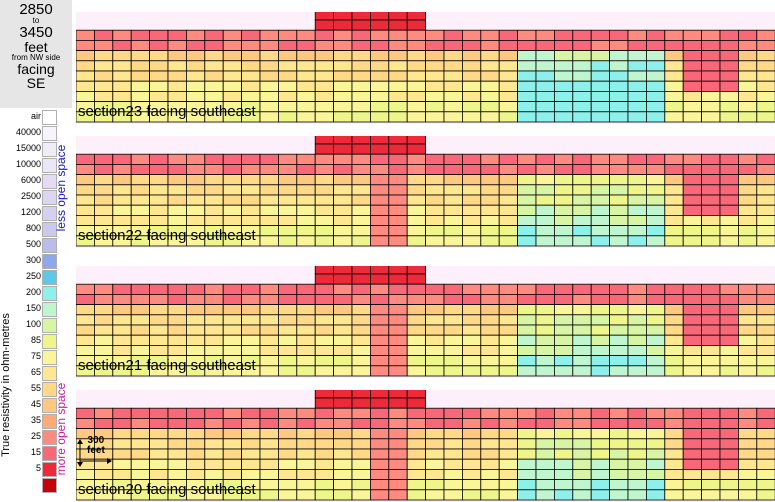 Image resolution: width=775 pixels, height=502 pixels. Describe the element at coordinates (61, 188) in the screenshot. I see `less-open-space-label: less open space` at that location.